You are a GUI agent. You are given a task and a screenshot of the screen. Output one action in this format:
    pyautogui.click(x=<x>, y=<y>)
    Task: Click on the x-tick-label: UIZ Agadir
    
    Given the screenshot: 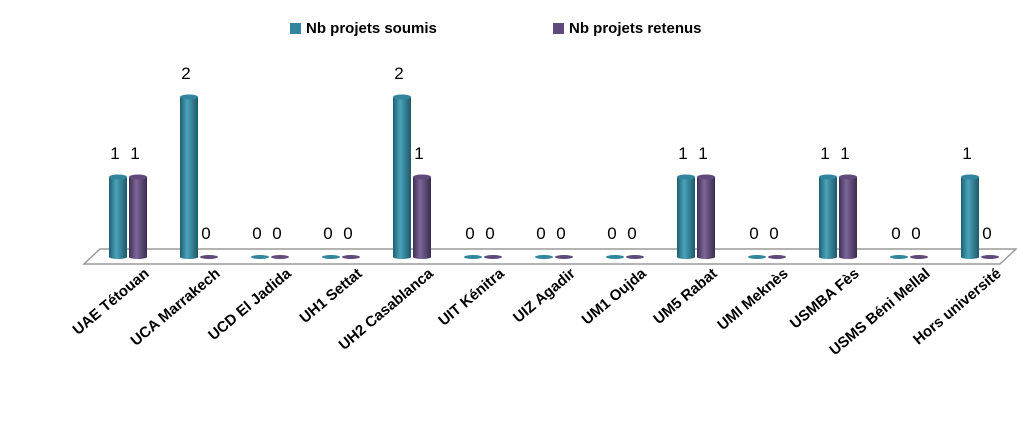 What is the action you would take?
    pyautogui.click(x=544, y=296)
    